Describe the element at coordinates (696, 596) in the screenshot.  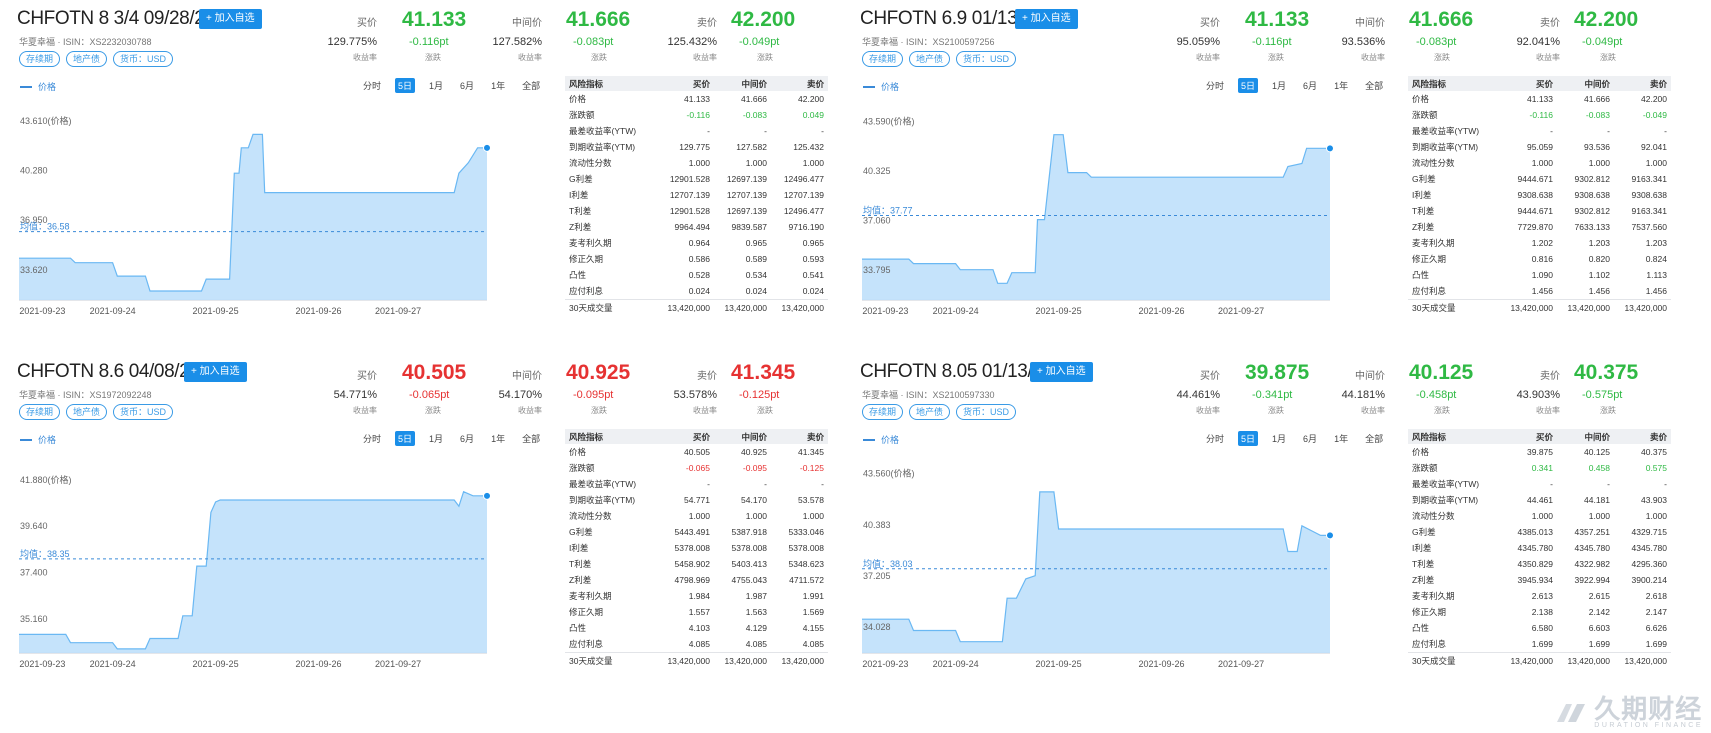
I see `table-row: 麦考利久期 1.984 1.987 1.991` at that location.